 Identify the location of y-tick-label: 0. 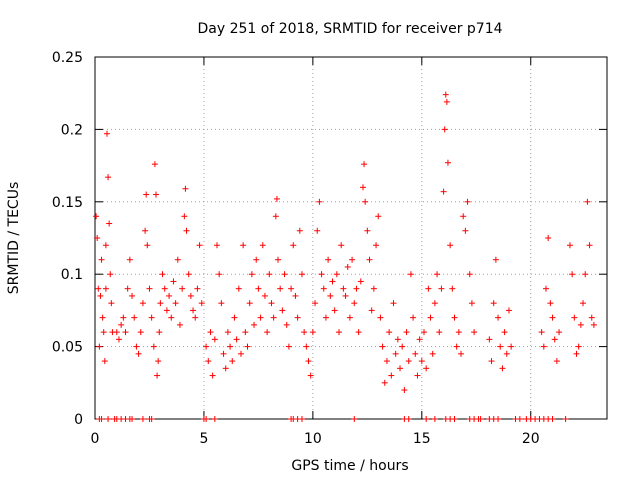
(78, 420).